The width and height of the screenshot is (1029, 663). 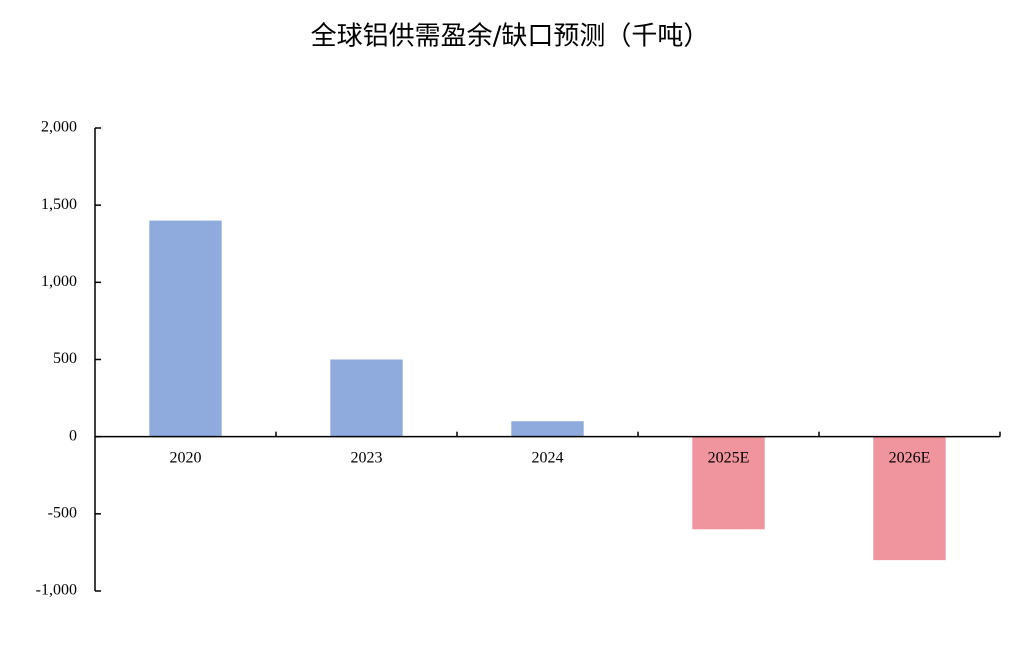 What do you see at coordinates (65, 358) in the screenshot?
I see `y-tick-label: 500` at bounding box center [65, 358].